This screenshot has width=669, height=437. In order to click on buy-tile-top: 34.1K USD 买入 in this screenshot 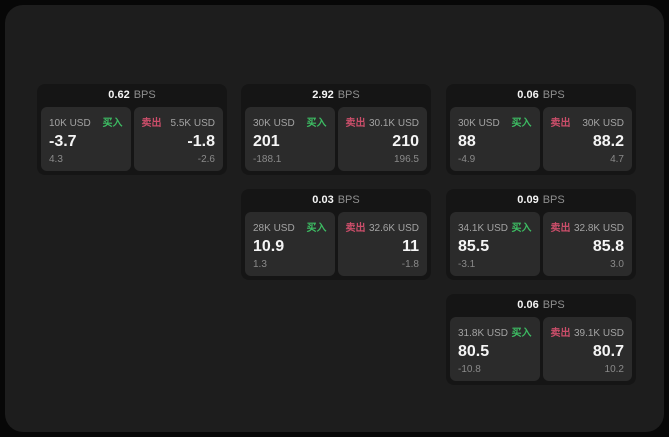, I will do `click(495, 226)`.